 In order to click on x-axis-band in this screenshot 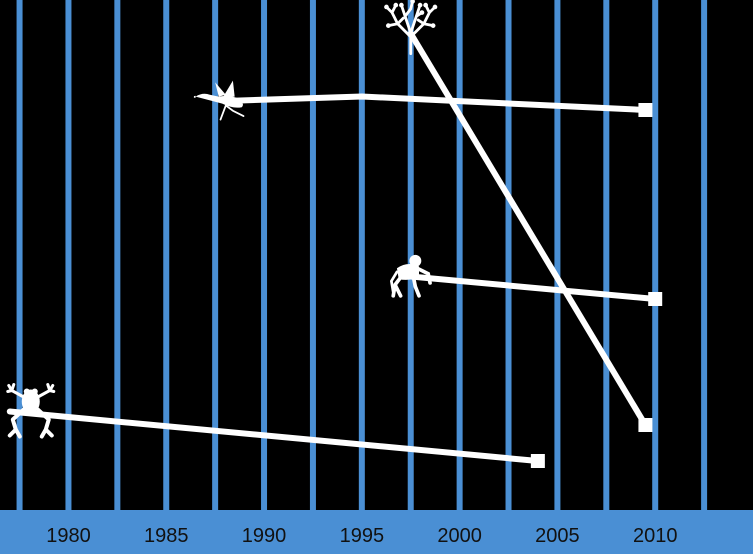, I will do `click(376, 532)`.